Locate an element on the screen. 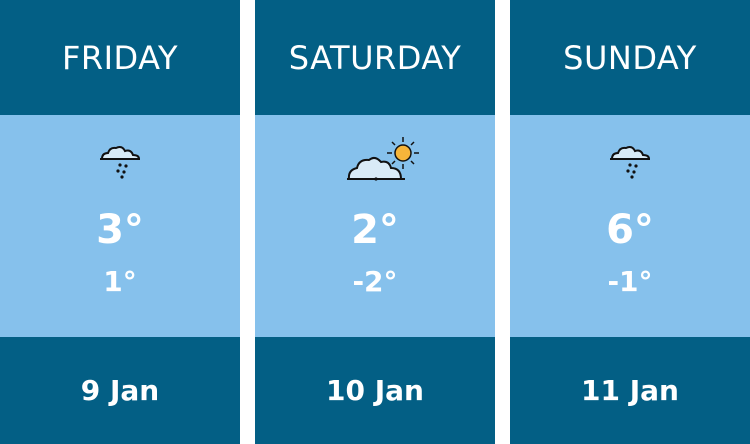  date: 10 Jan is located at coordinates (375, 390).